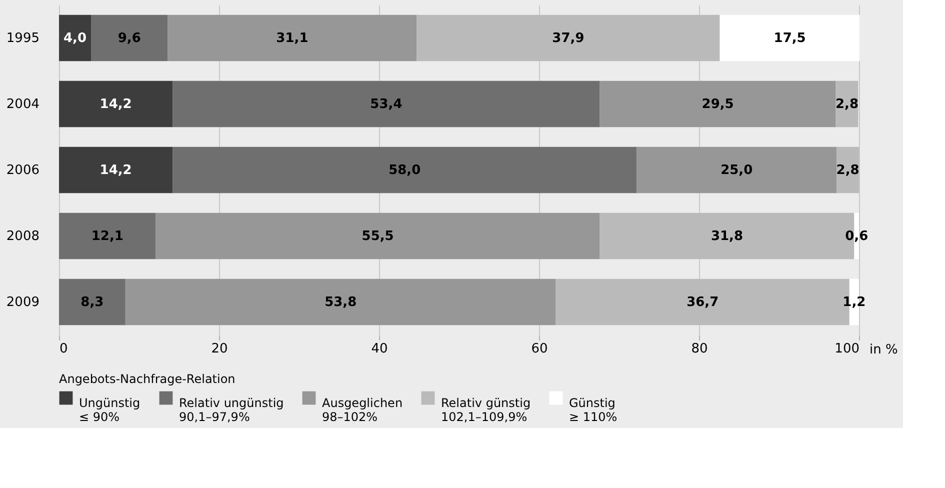 This screenshot has width=945, height=488. Describe the element at coordinates (847, 349) in the screenshot. I see `x-tick-label: 100` at that location.